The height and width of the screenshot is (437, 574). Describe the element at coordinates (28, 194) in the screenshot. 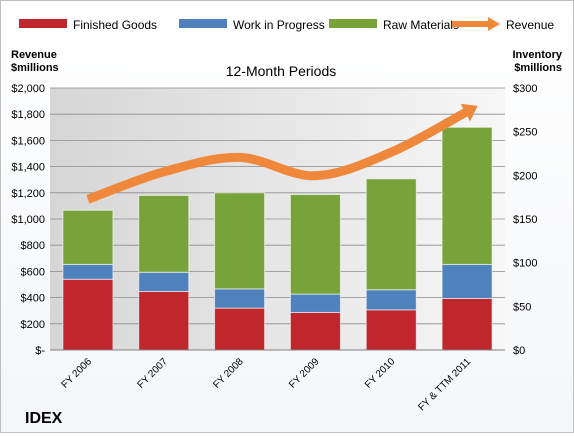

I see `left-tick-label: $1,200` at that location.